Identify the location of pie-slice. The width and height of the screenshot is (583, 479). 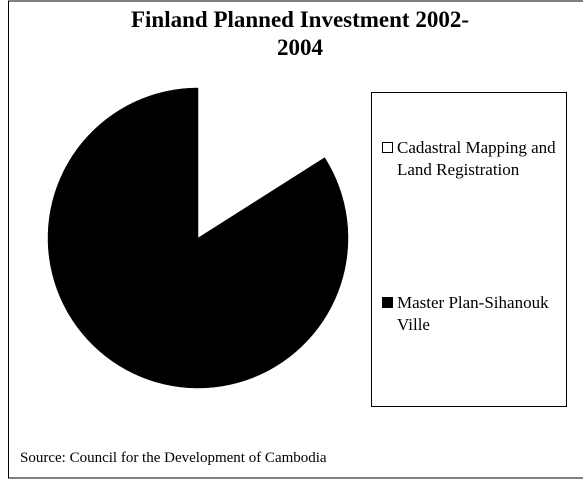
(261, 163).